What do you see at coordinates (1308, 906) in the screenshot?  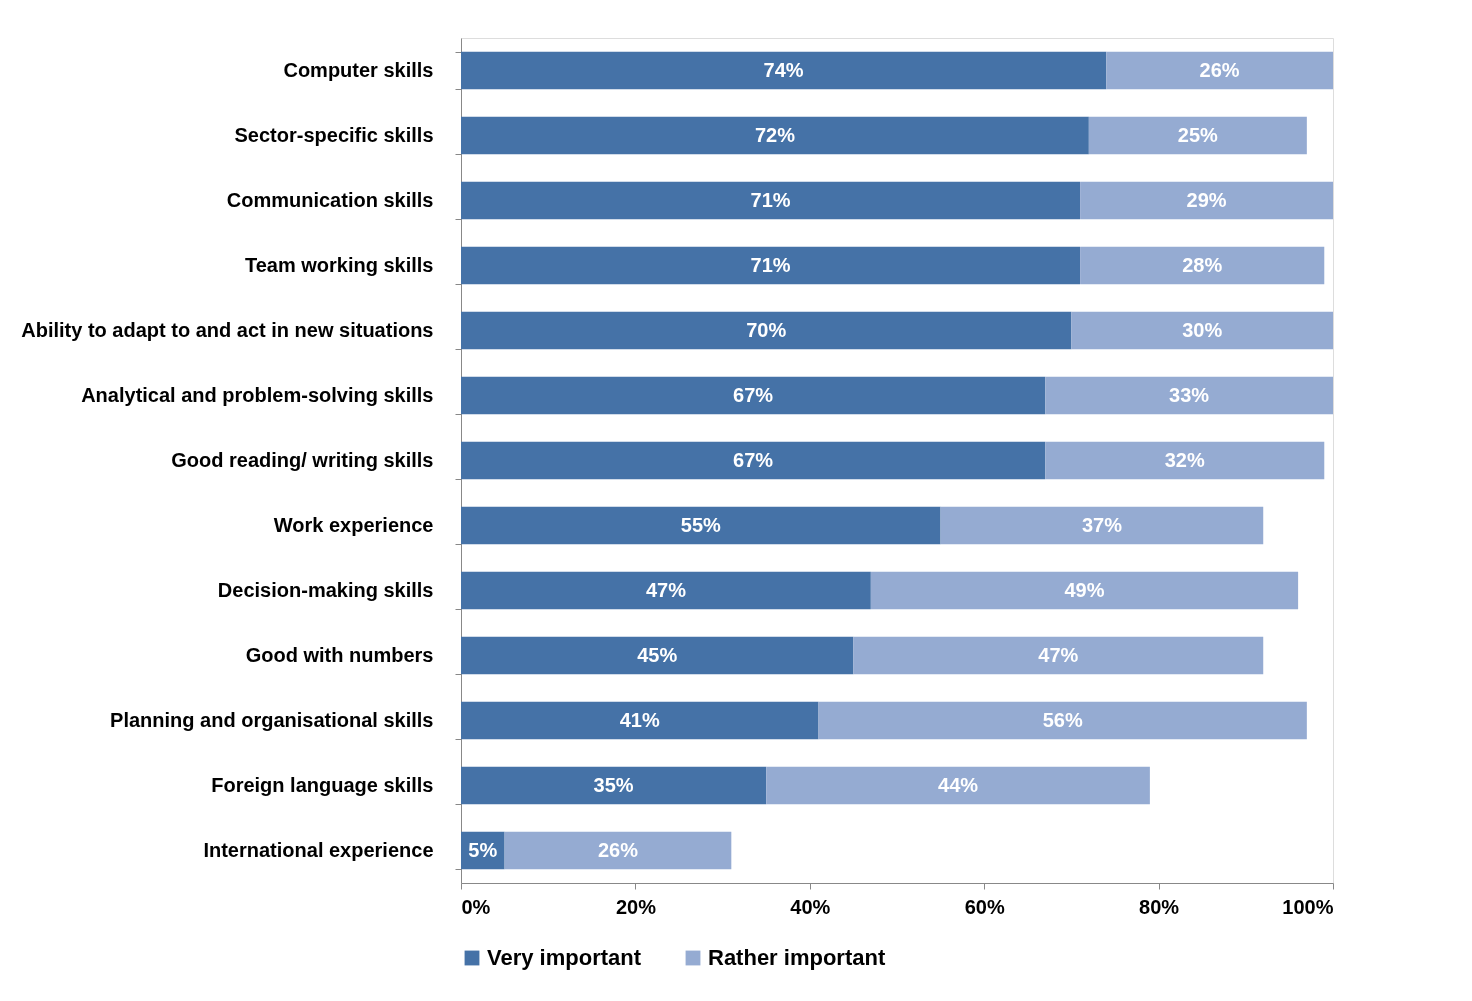 I see `x-tick-label: 100%` at bounding box center [1308, 906].